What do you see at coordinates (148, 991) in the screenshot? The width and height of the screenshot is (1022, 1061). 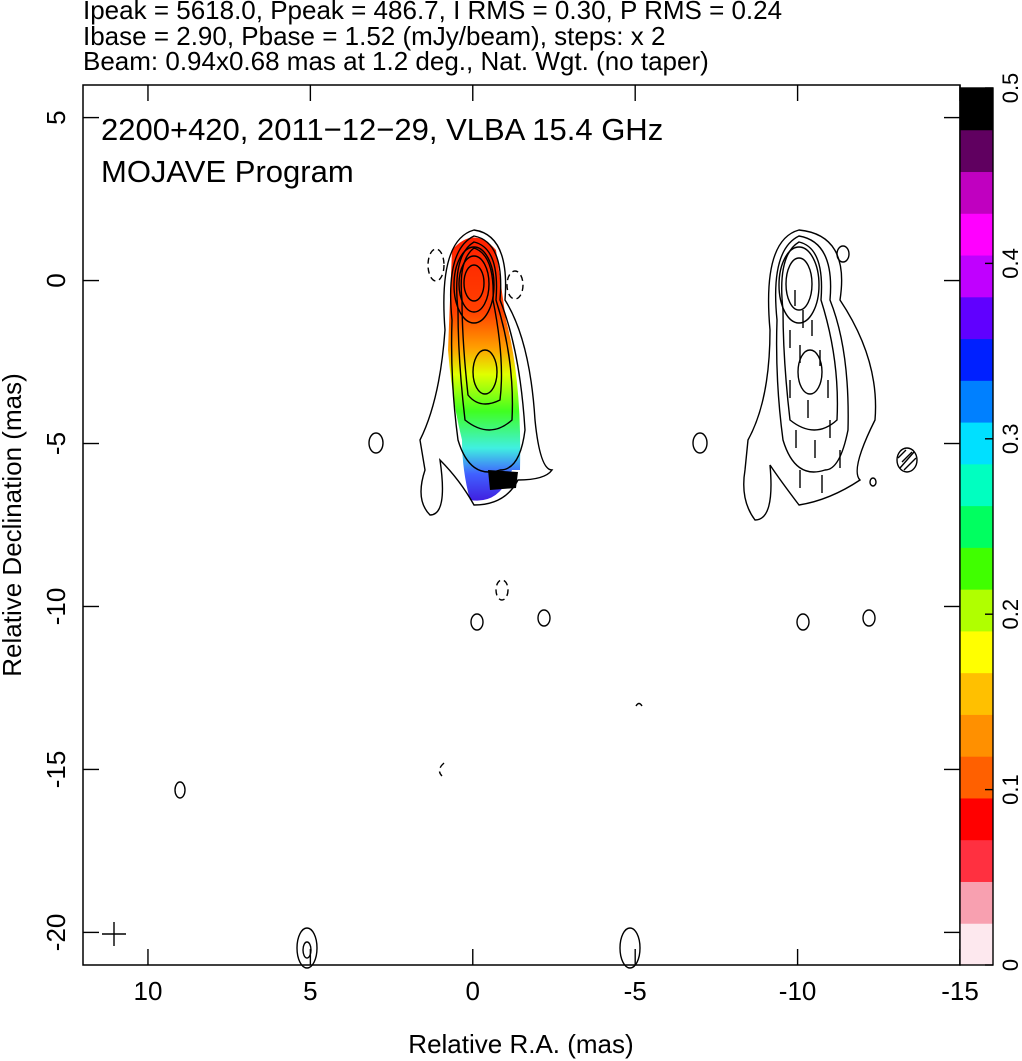 I see `x-tick-label: 10` at bounding box center [148, 991].